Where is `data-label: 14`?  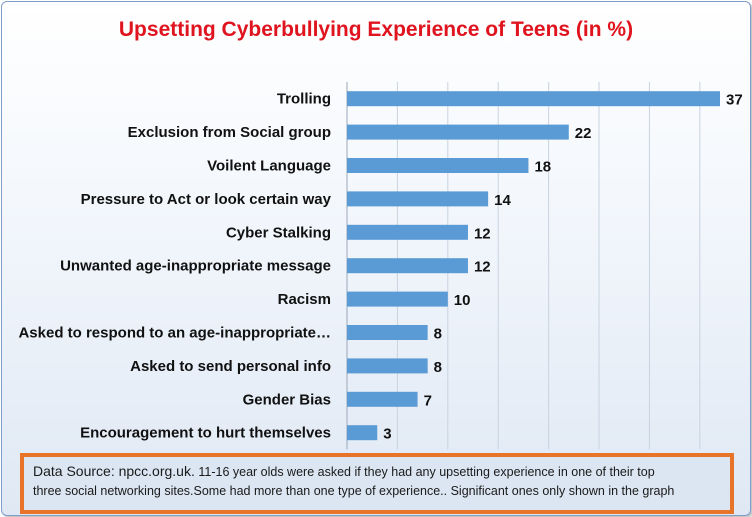 data-label: 14 is located at coordinates (502, 200).